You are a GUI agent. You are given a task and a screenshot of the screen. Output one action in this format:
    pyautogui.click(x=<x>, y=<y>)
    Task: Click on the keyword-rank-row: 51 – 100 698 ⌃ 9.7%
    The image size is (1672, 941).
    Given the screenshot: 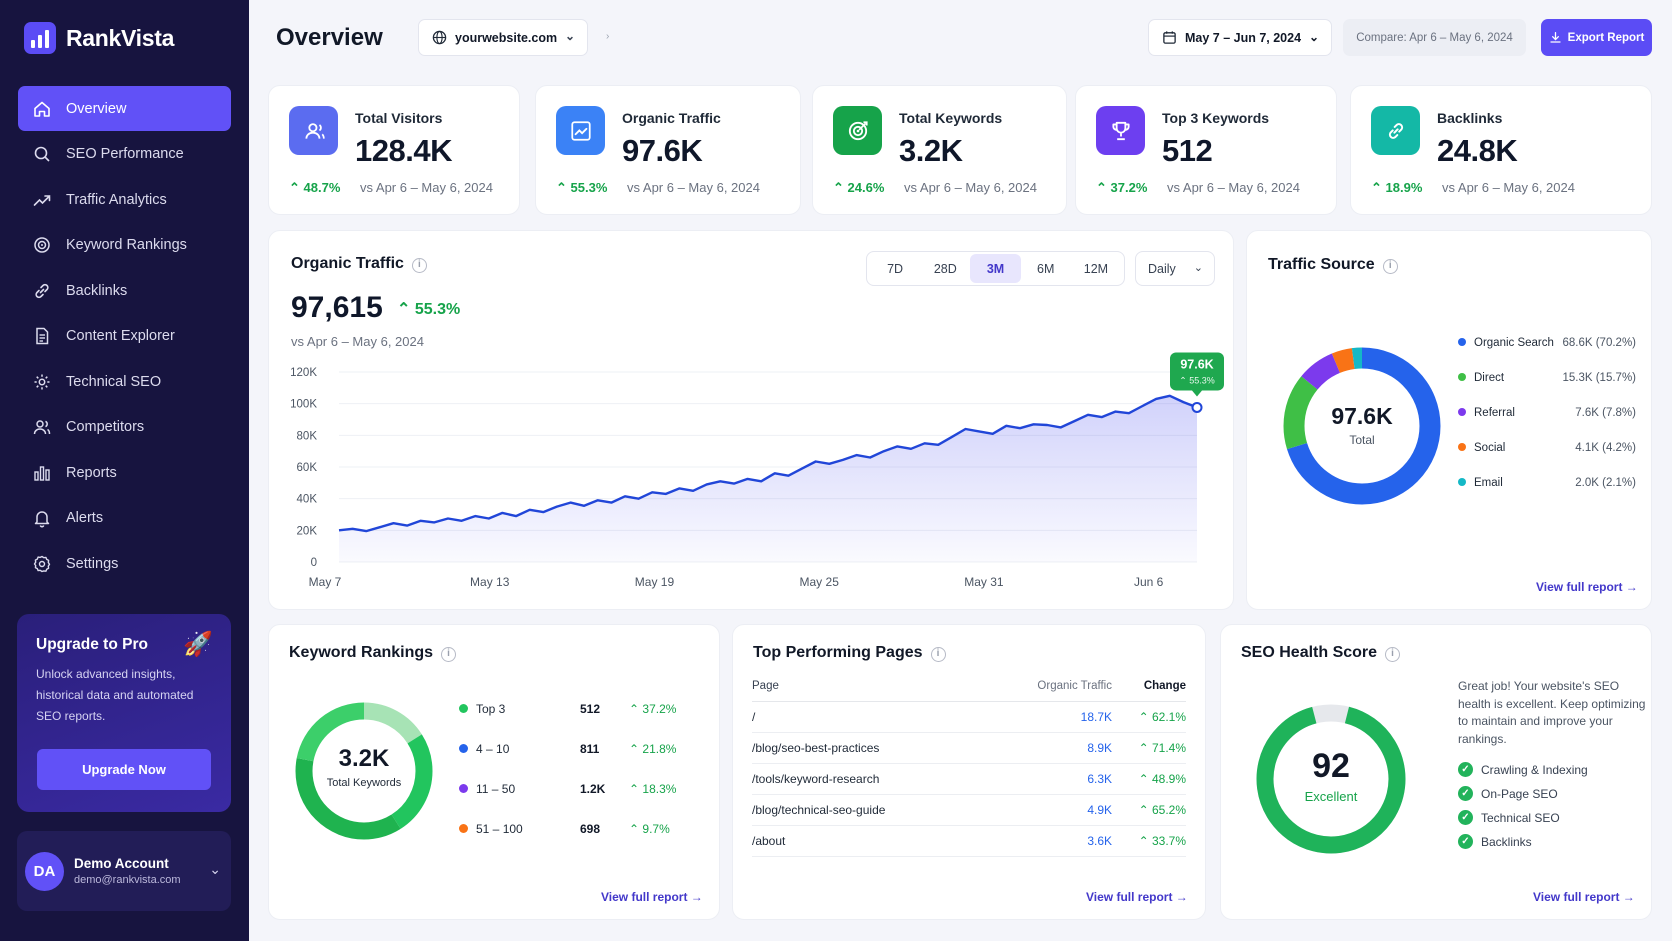 What is the action you would take?
    pyautogui.click(x=572, y=829)
    